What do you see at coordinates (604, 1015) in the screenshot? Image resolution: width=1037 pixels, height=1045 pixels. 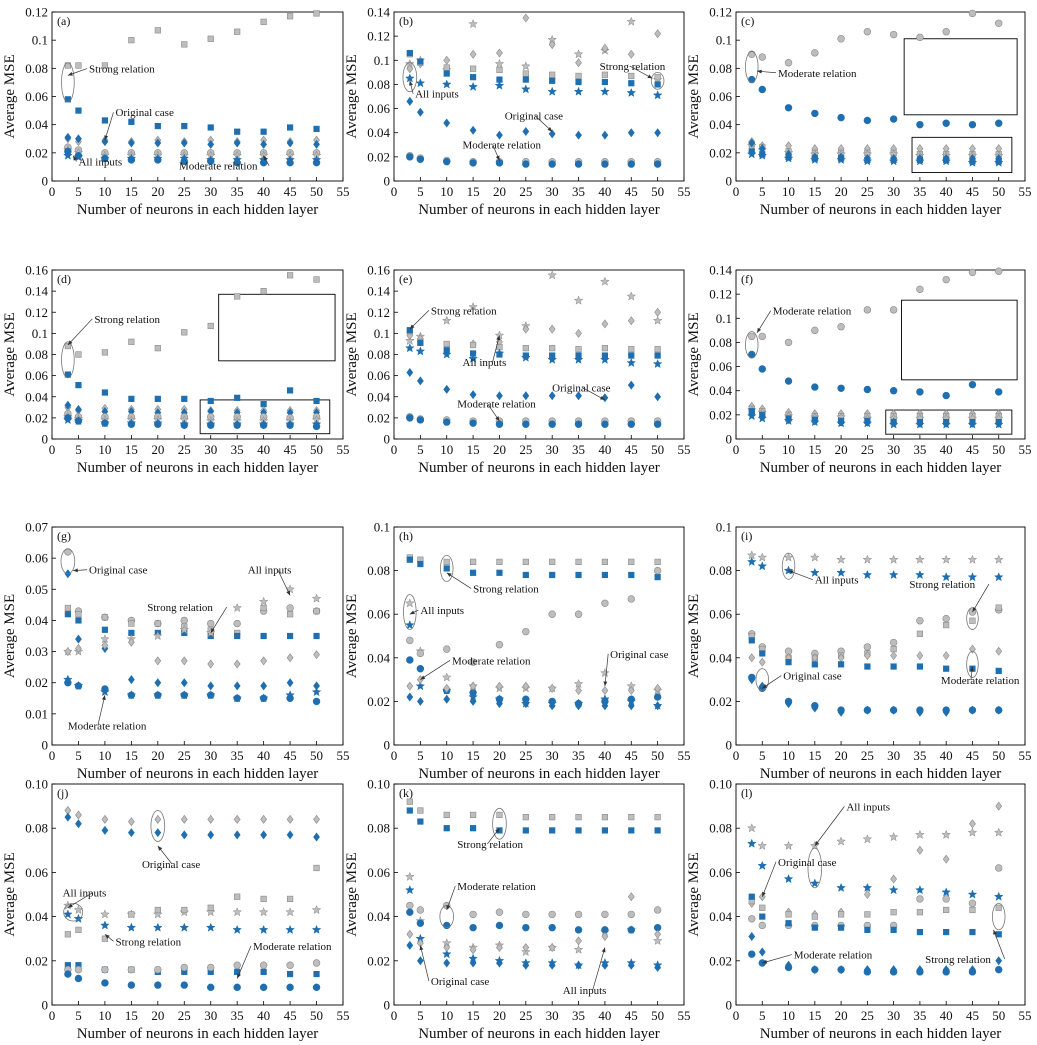 I see `panel-k-x-tick-label: 40` at bounding box center [604, 1015].